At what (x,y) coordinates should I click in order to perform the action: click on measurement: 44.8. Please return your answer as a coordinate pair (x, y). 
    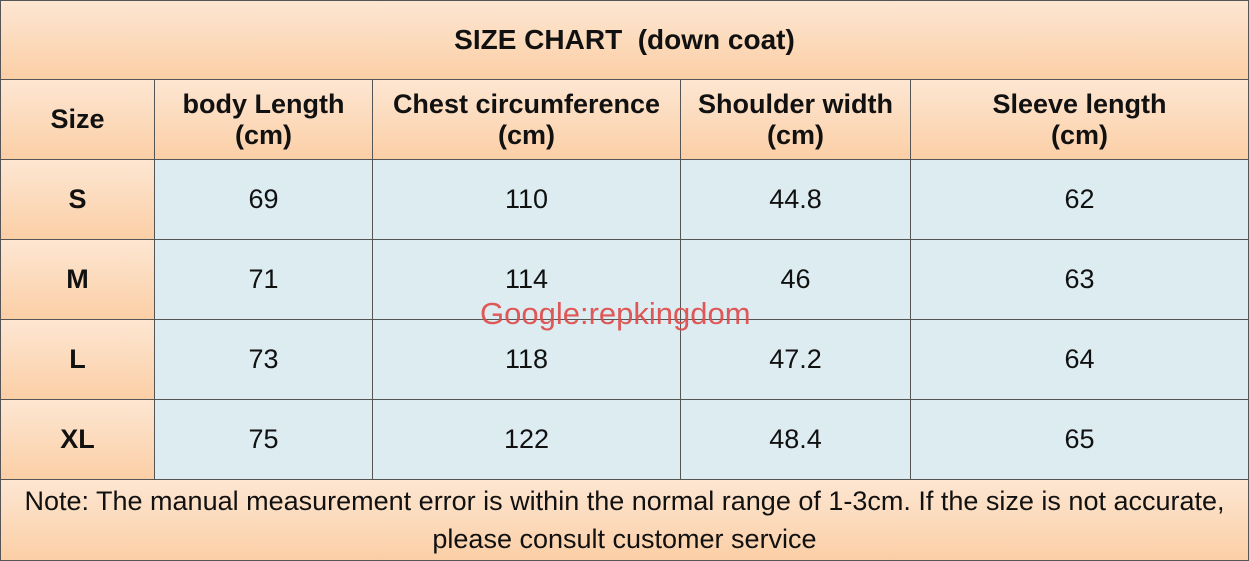
    Looking at the image, I should click on (796, 200).